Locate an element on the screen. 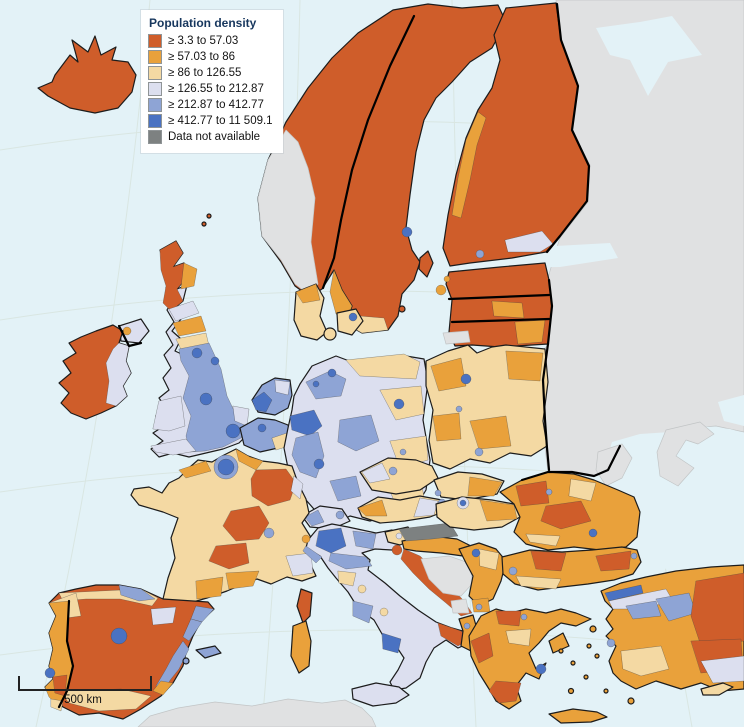 The height and width of the screenshot is (727, 744). region-cyprus is located at coordinates (717, 689).